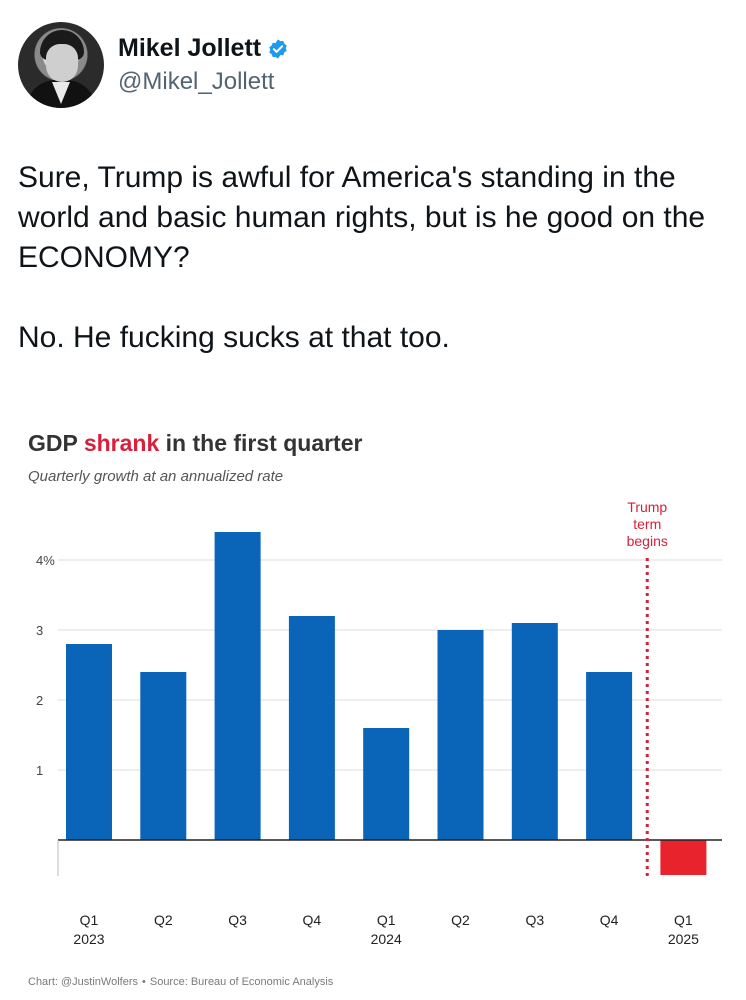  I want to click on tweet-paragraph: No. He fucking sucks at that too., so click(234, 337).